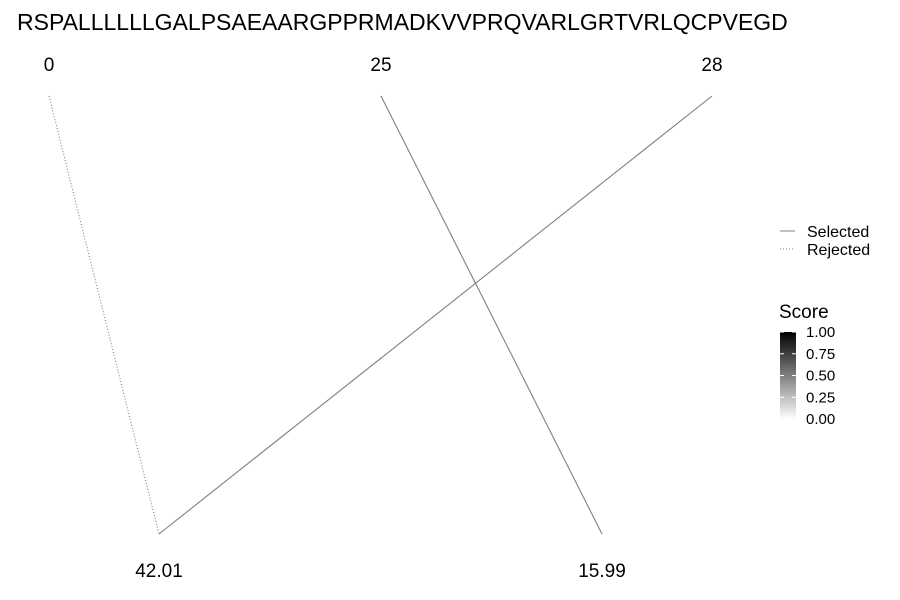 This screenshot has width=900, height=600. I want to click on bottom-label-15.99: 15.99, so click(602, 571).